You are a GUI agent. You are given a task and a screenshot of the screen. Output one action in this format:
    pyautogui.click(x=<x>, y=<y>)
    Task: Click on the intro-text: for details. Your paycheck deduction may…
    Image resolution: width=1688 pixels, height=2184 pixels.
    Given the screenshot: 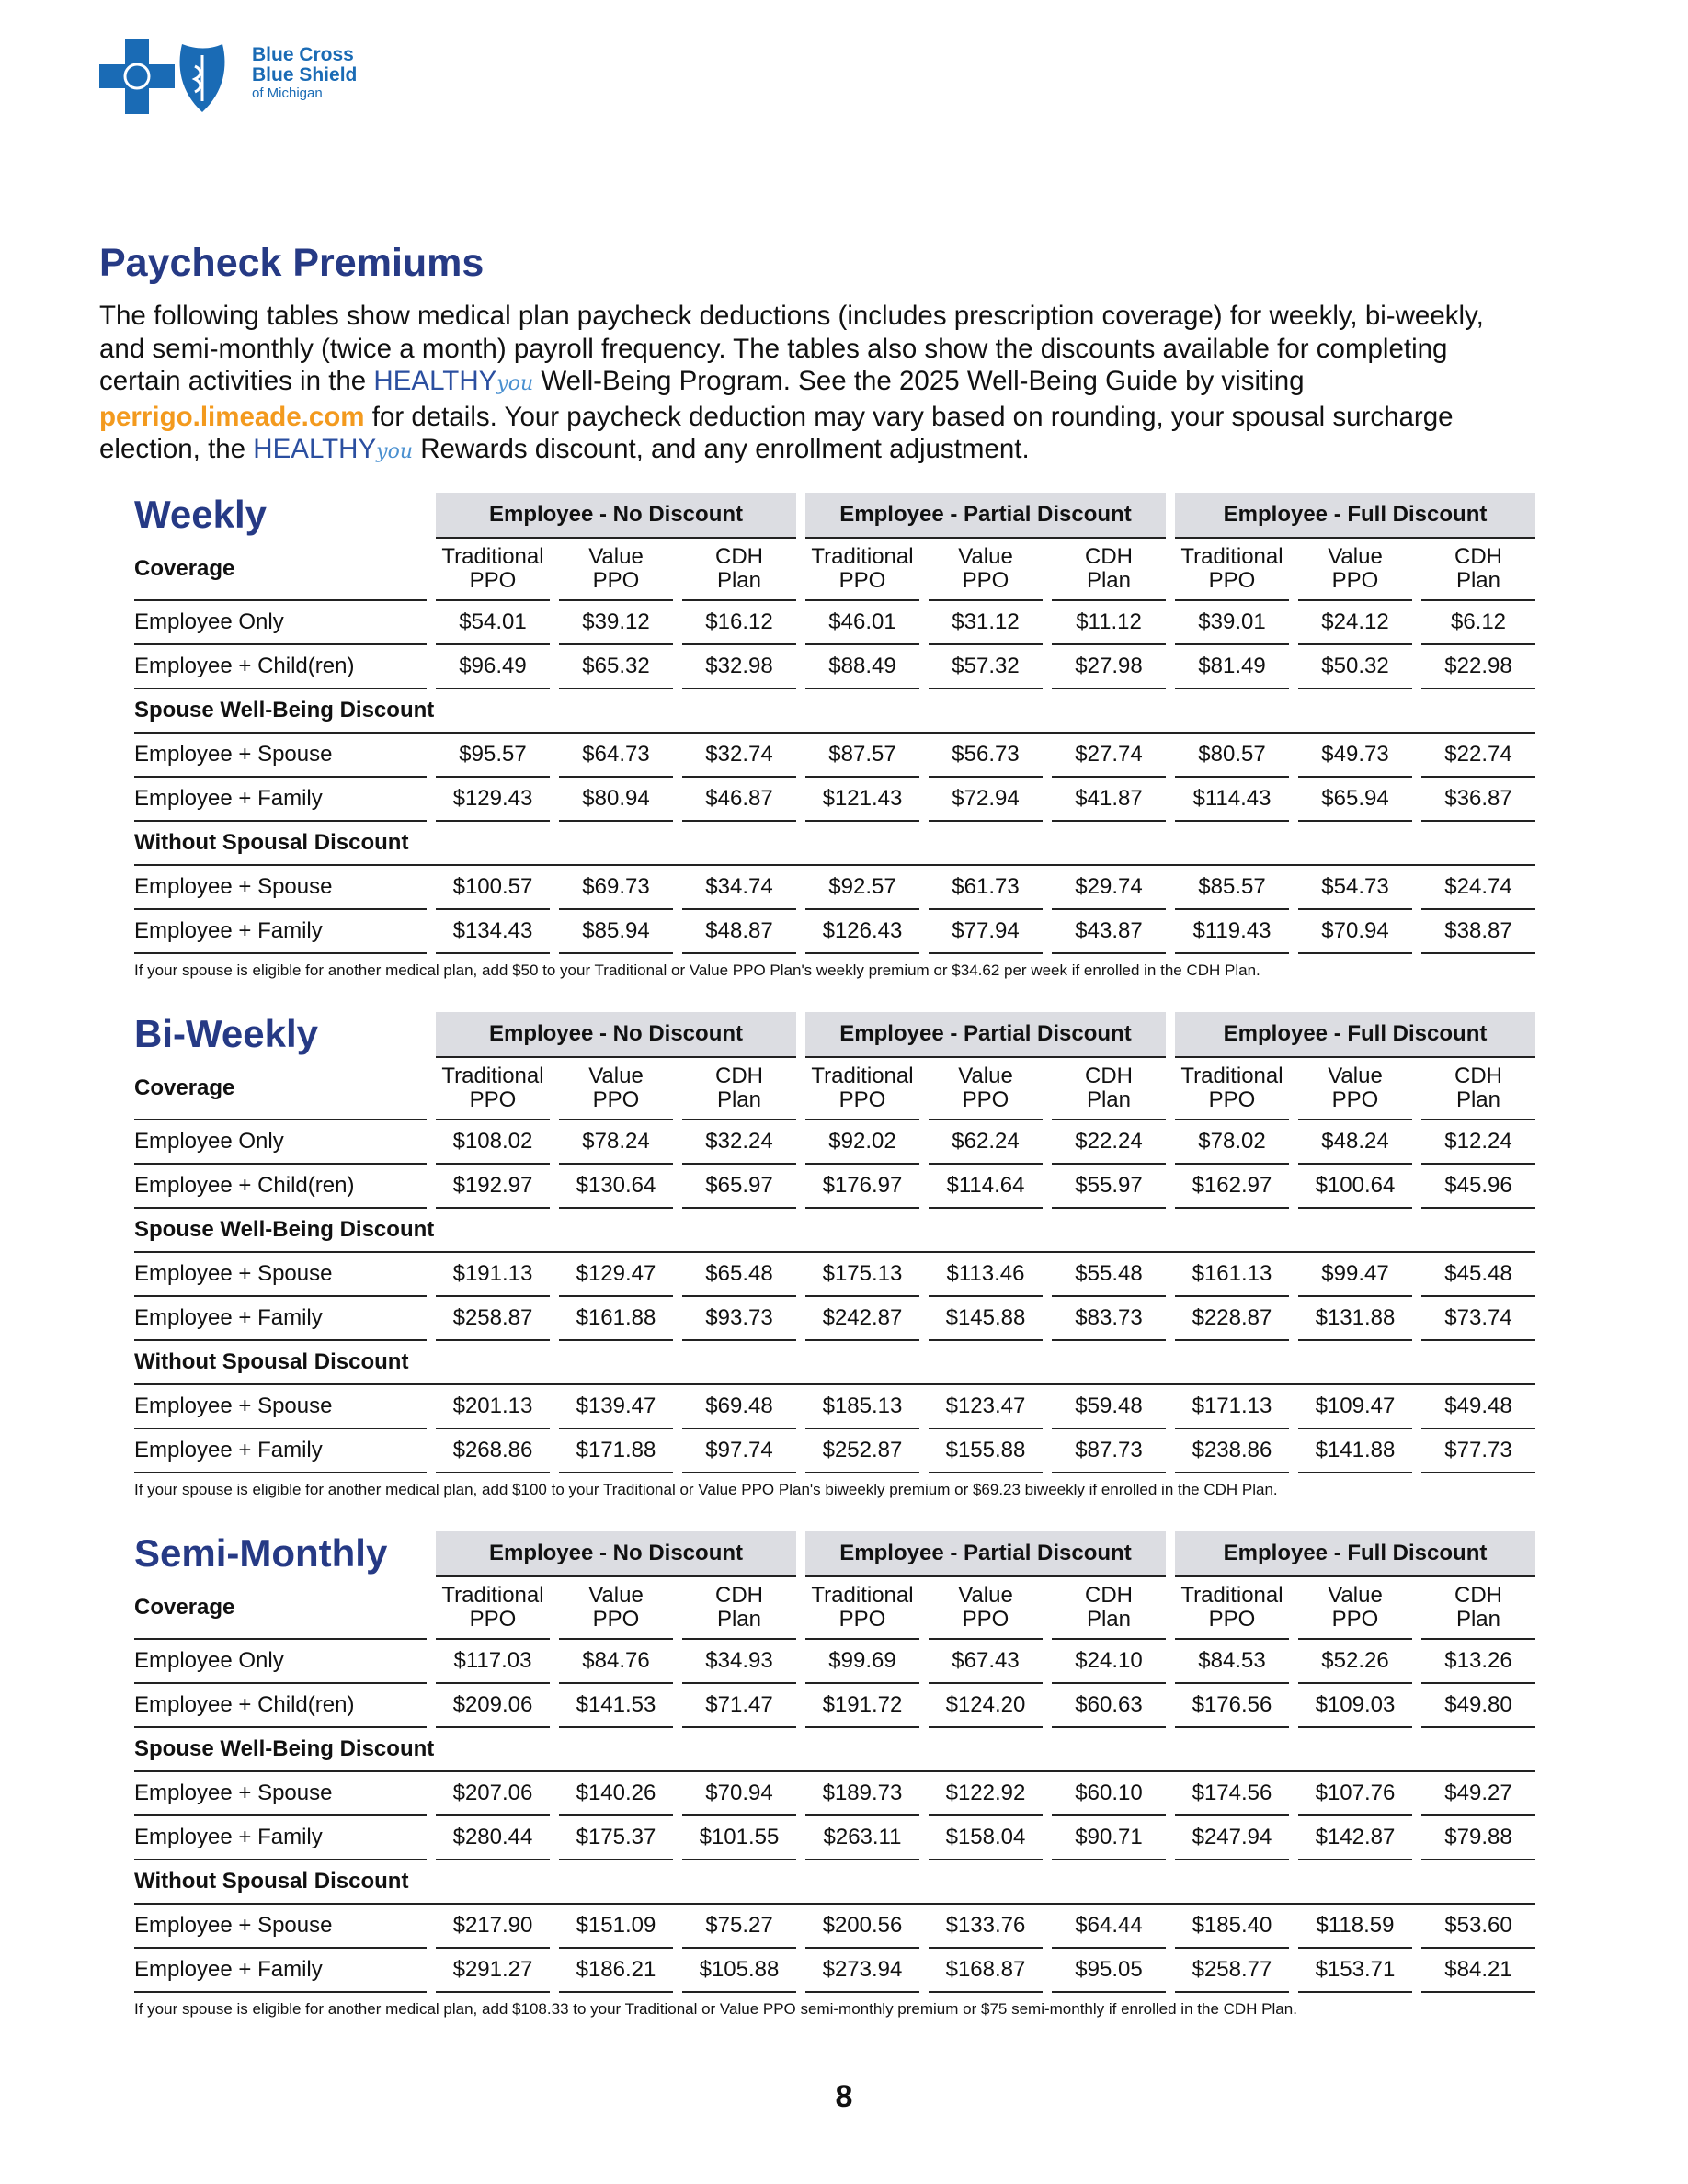 What is the action you would take?
    pyautogui.click(x=776, y=433)
    